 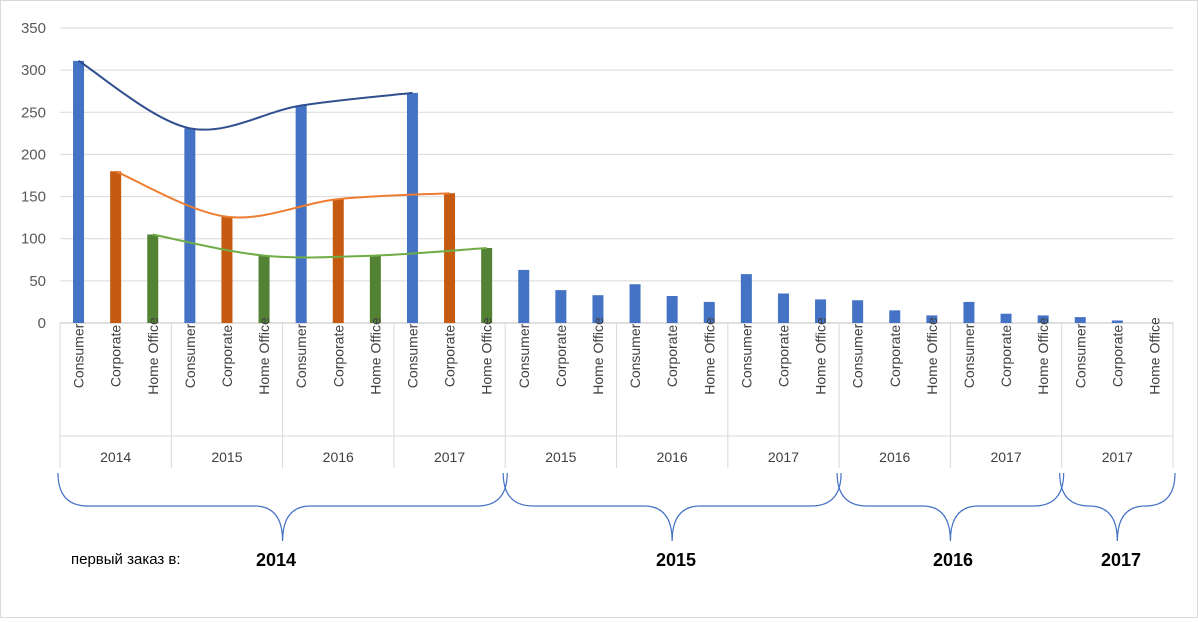 I want to click on cohort-caption: первый заказ в:, so click(x=126, y=559).